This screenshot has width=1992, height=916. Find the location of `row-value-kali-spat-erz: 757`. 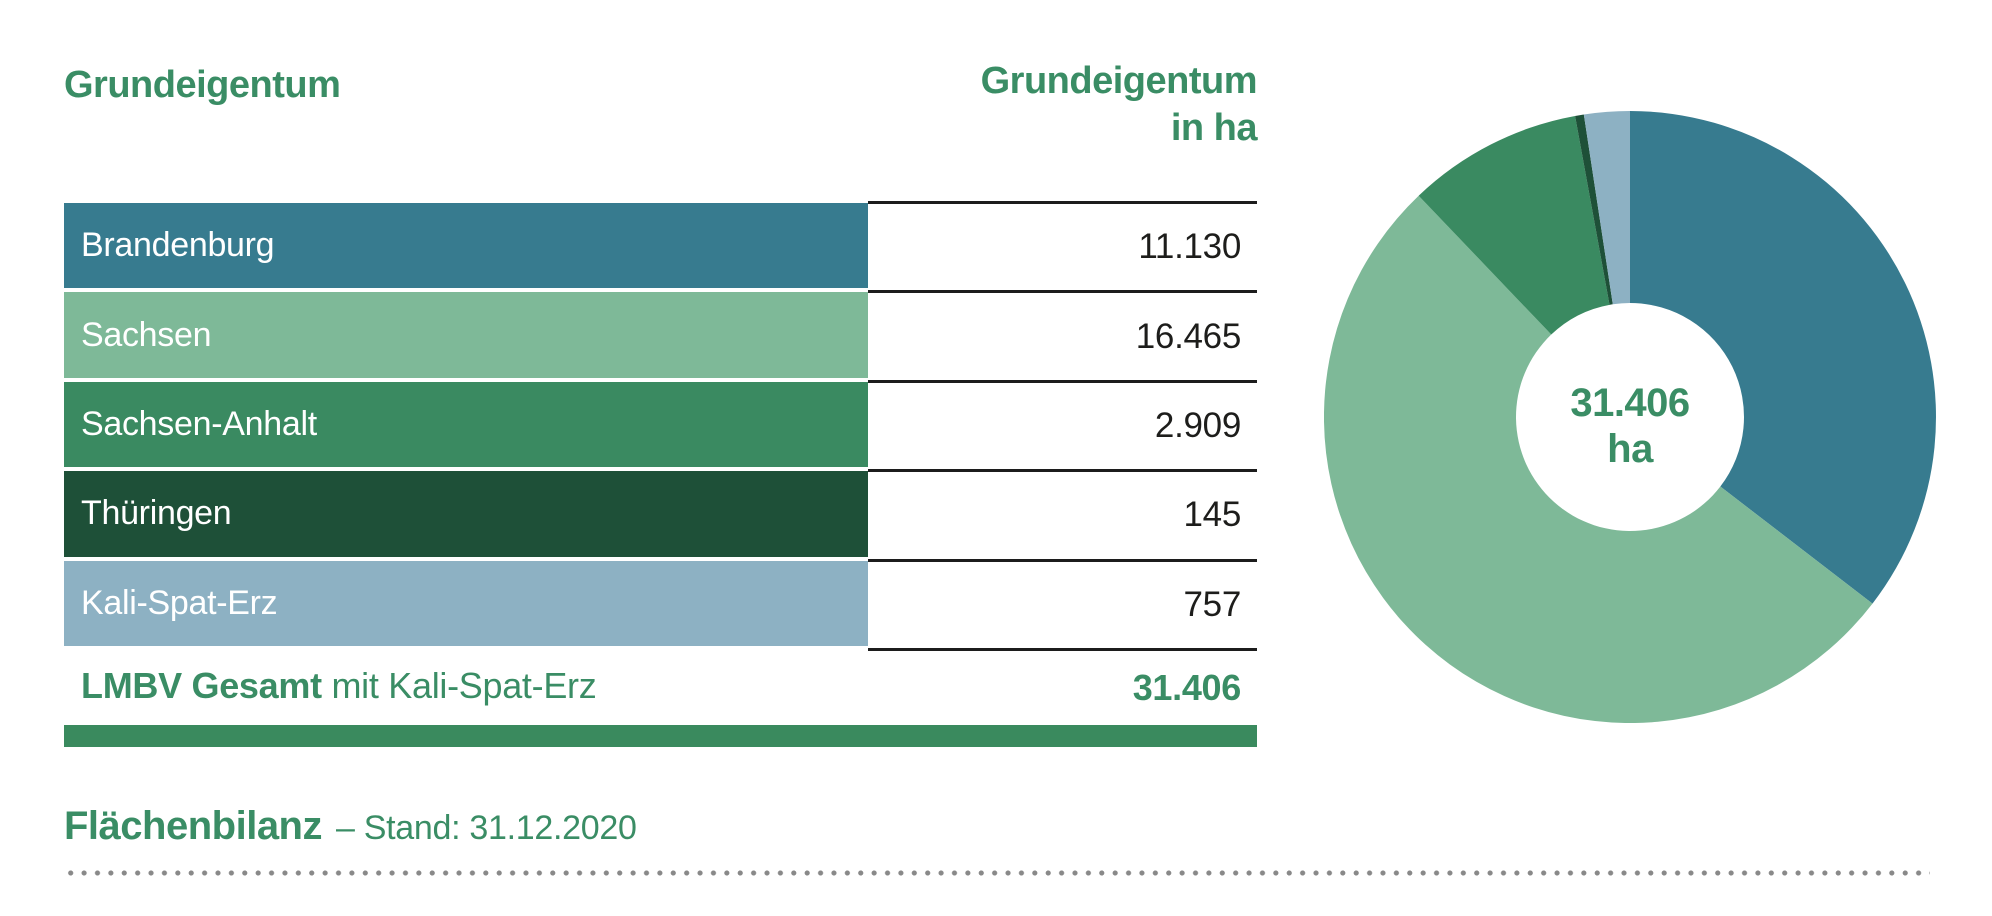

row-value-kali-spat-erz: 757 is located at coordinates (1062, 603).